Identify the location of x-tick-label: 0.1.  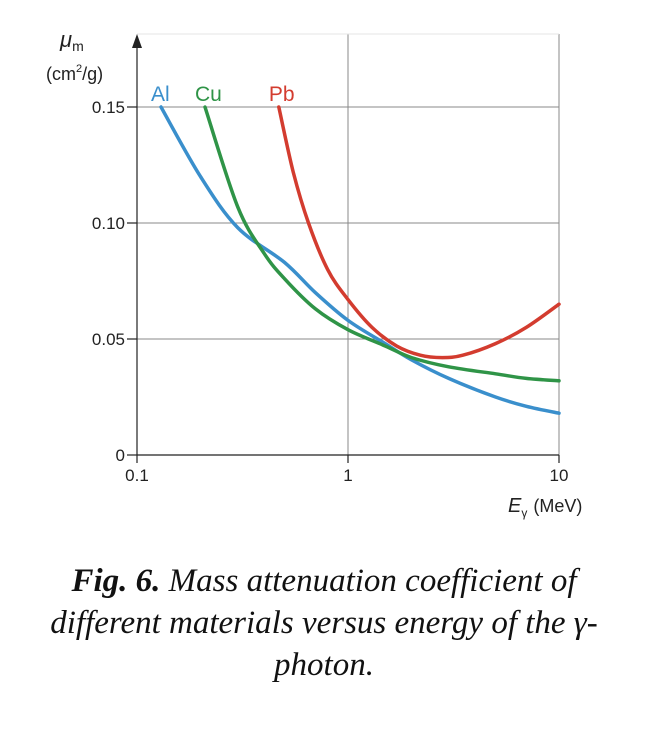
(137, 475).